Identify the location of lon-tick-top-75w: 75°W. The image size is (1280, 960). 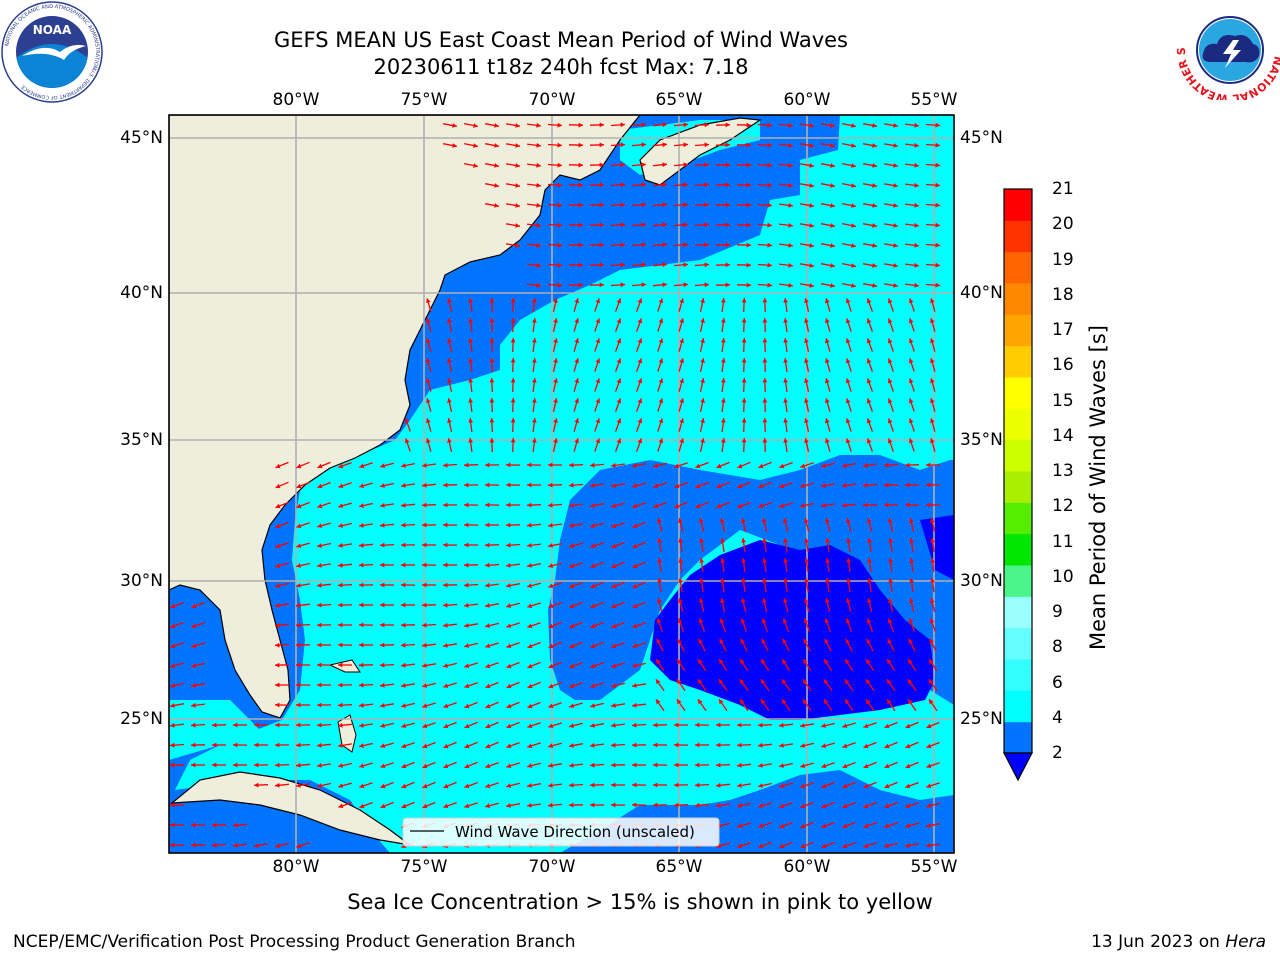
(424, 100).